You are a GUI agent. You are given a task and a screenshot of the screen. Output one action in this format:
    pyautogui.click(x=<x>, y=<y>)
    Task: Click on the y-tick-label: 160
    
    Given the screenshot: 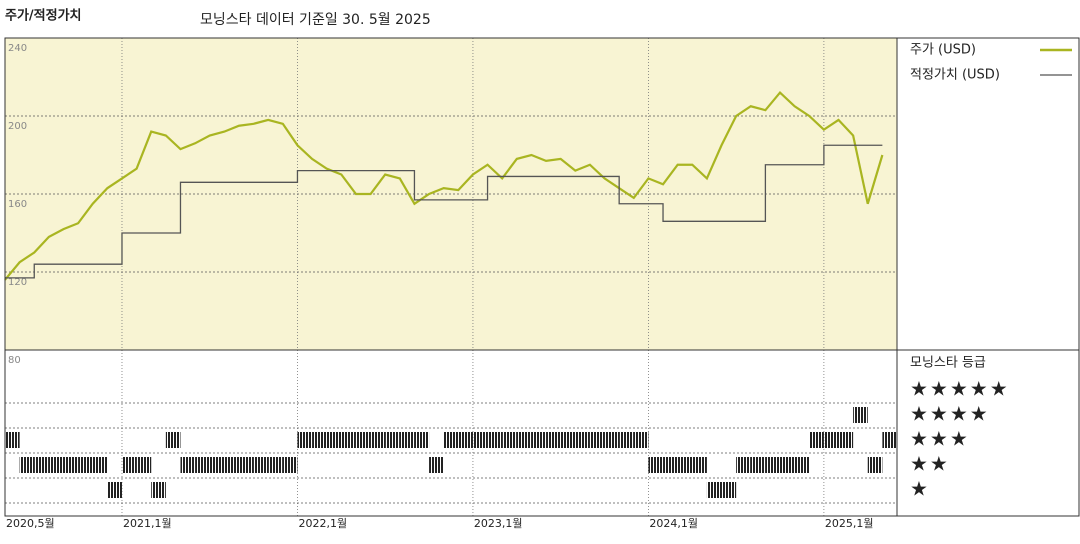 What is the action you would take?
    pyautogui.click(x=17, y=204)
    